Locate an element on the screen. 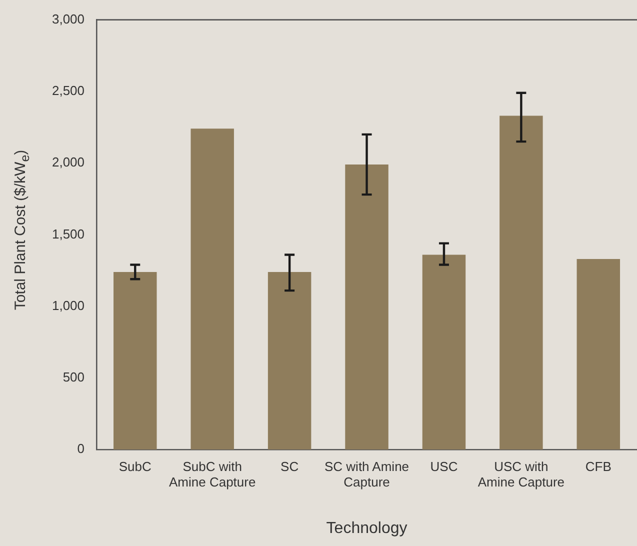 This screenshot has height=546, width=637. x-tick-label: USC is located at coordinates (444, 466).